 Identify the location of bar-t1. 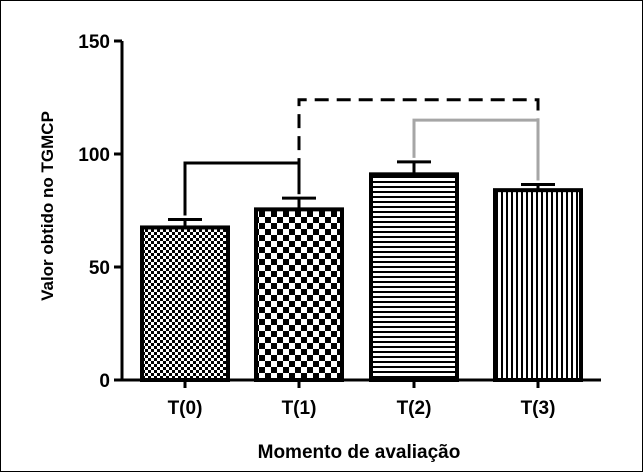
(299, 294).